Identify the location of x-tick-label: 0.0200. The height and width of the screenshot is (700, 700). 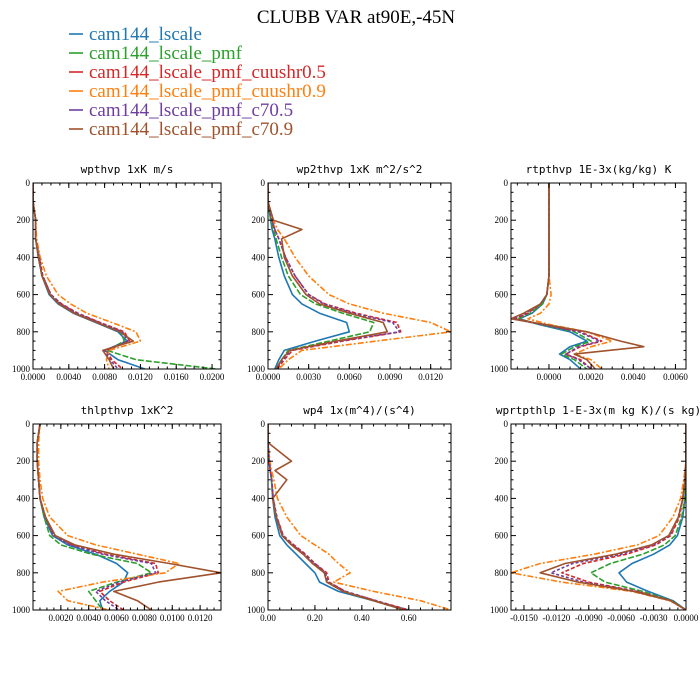
(212, 377).